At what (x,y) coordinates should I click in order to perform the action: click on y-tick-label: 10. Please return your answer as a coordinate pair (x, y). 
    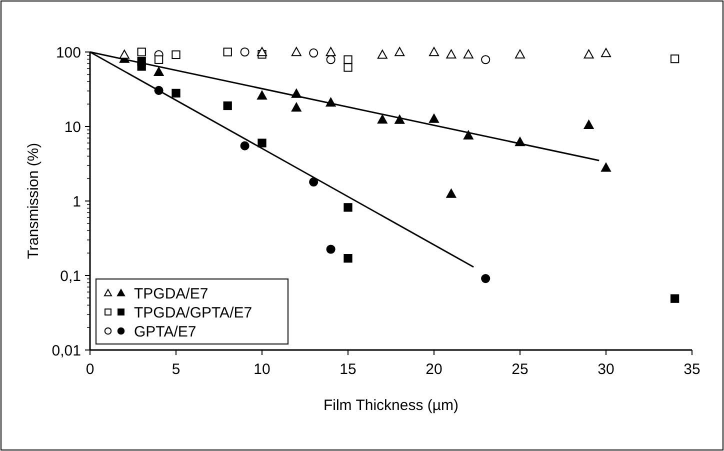
    Looking at the image, I should click on (72, 127).